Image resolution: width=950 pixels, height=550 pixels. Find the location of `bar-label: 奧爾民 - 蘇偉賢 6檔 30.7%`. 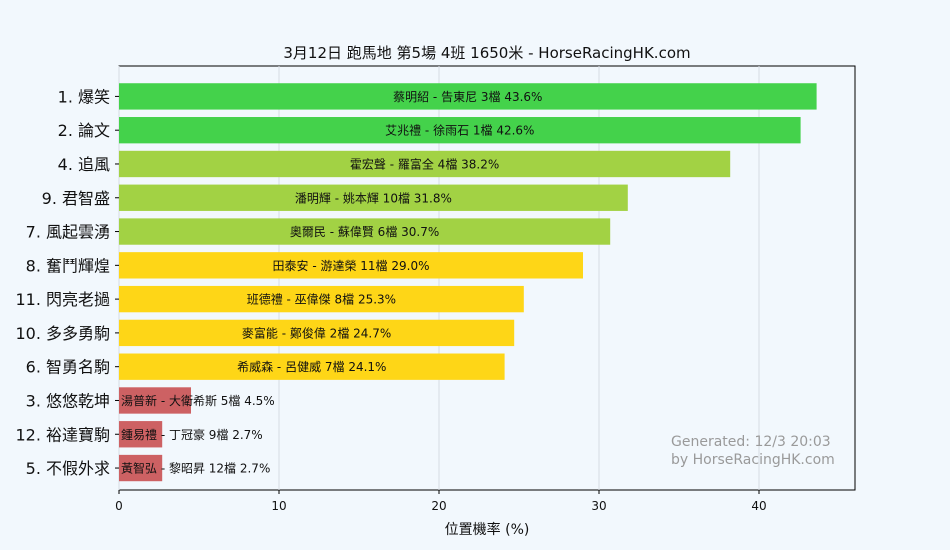

bar-label: 奧爾民 - 蘇偉賢 6檔 30.7% is located at coordinates (364, 232).